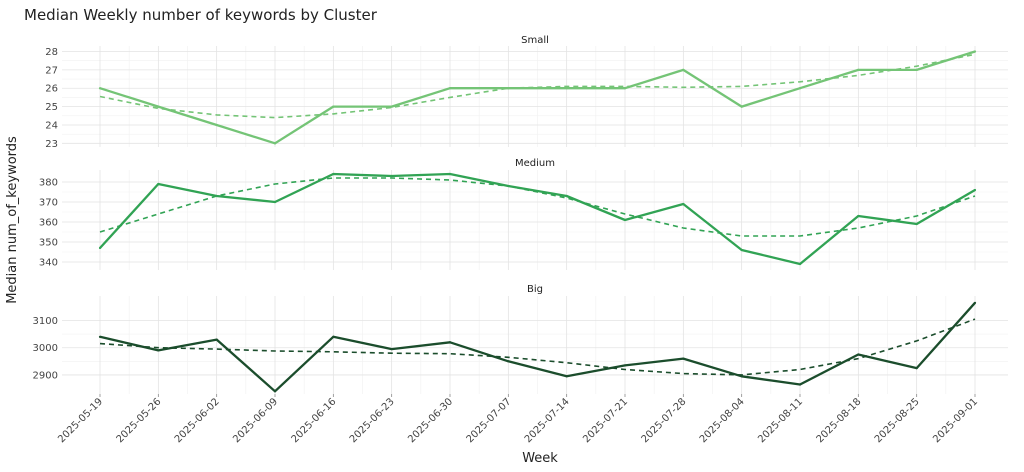 This screenshot has width=1024, height=472. Describe the element at coordinates (489, 420) in the screenshot. I see `x-tick-label: 2025-07-07` at that location.